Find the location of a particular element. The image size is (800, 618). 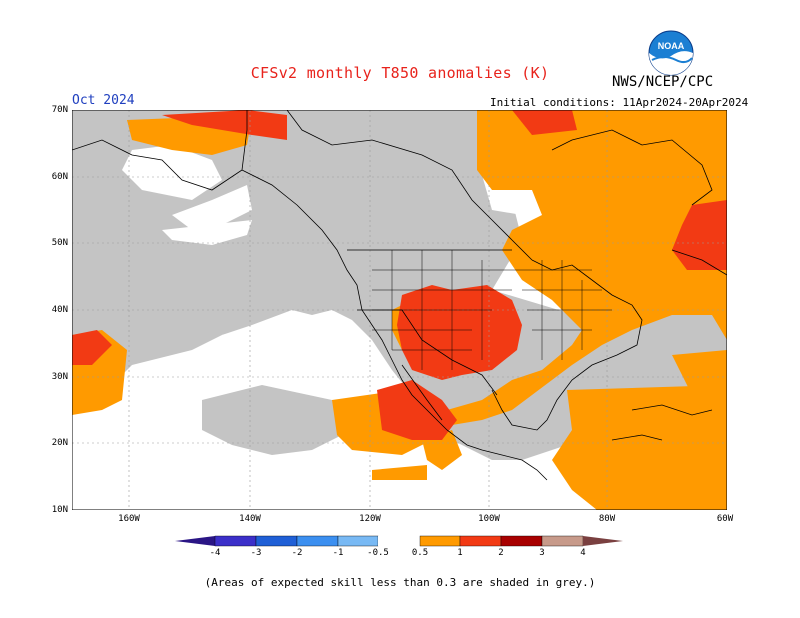

agency-label: NWS/NCEP/CPC is located at coordinates (663, 82).